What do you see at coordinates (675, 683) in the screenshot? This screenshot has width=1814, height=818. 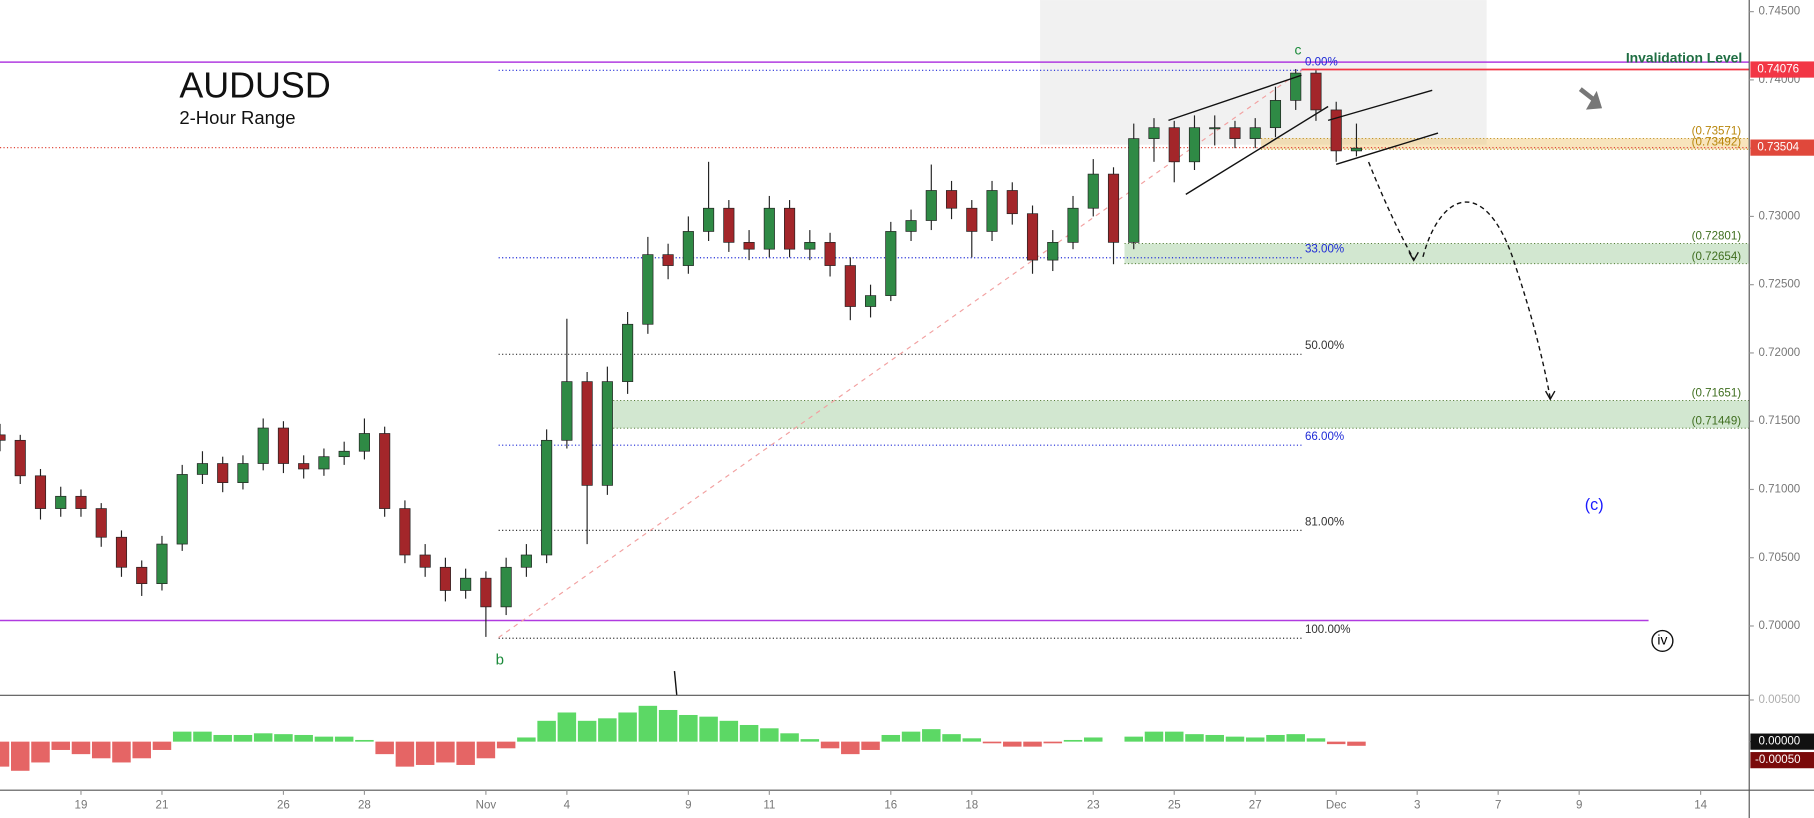 I see `marker-line` at bounding box center [675, 683].